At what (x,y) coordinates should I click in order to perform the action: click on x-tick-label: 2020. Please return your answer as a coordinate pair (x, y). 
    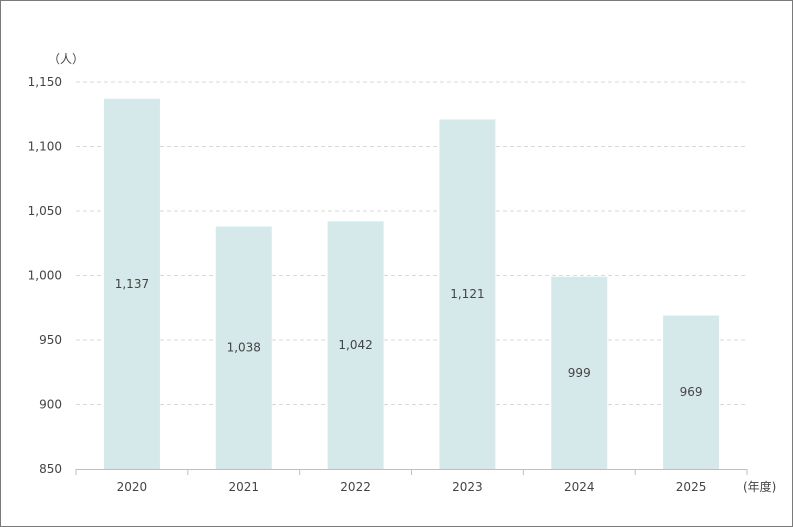
    Looking at the image, I should click on (132, 487).